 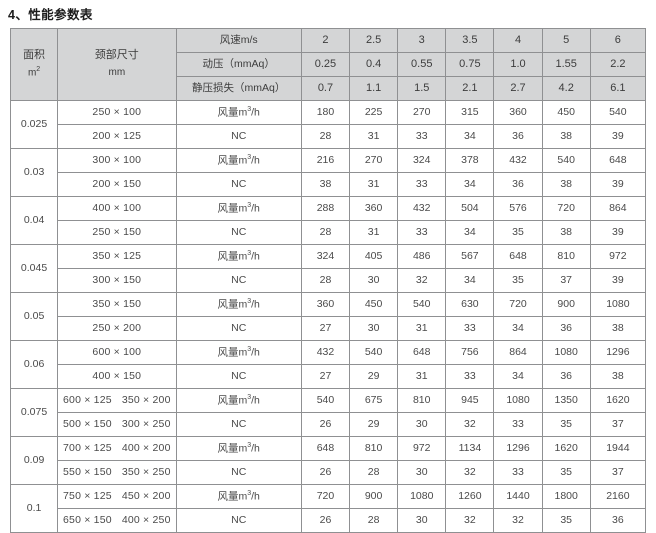 What do you see at coordinates (87, 447) in the screenshot?
I see `neck-size-primary: 700 × 125` at bounding box center [87, 447].